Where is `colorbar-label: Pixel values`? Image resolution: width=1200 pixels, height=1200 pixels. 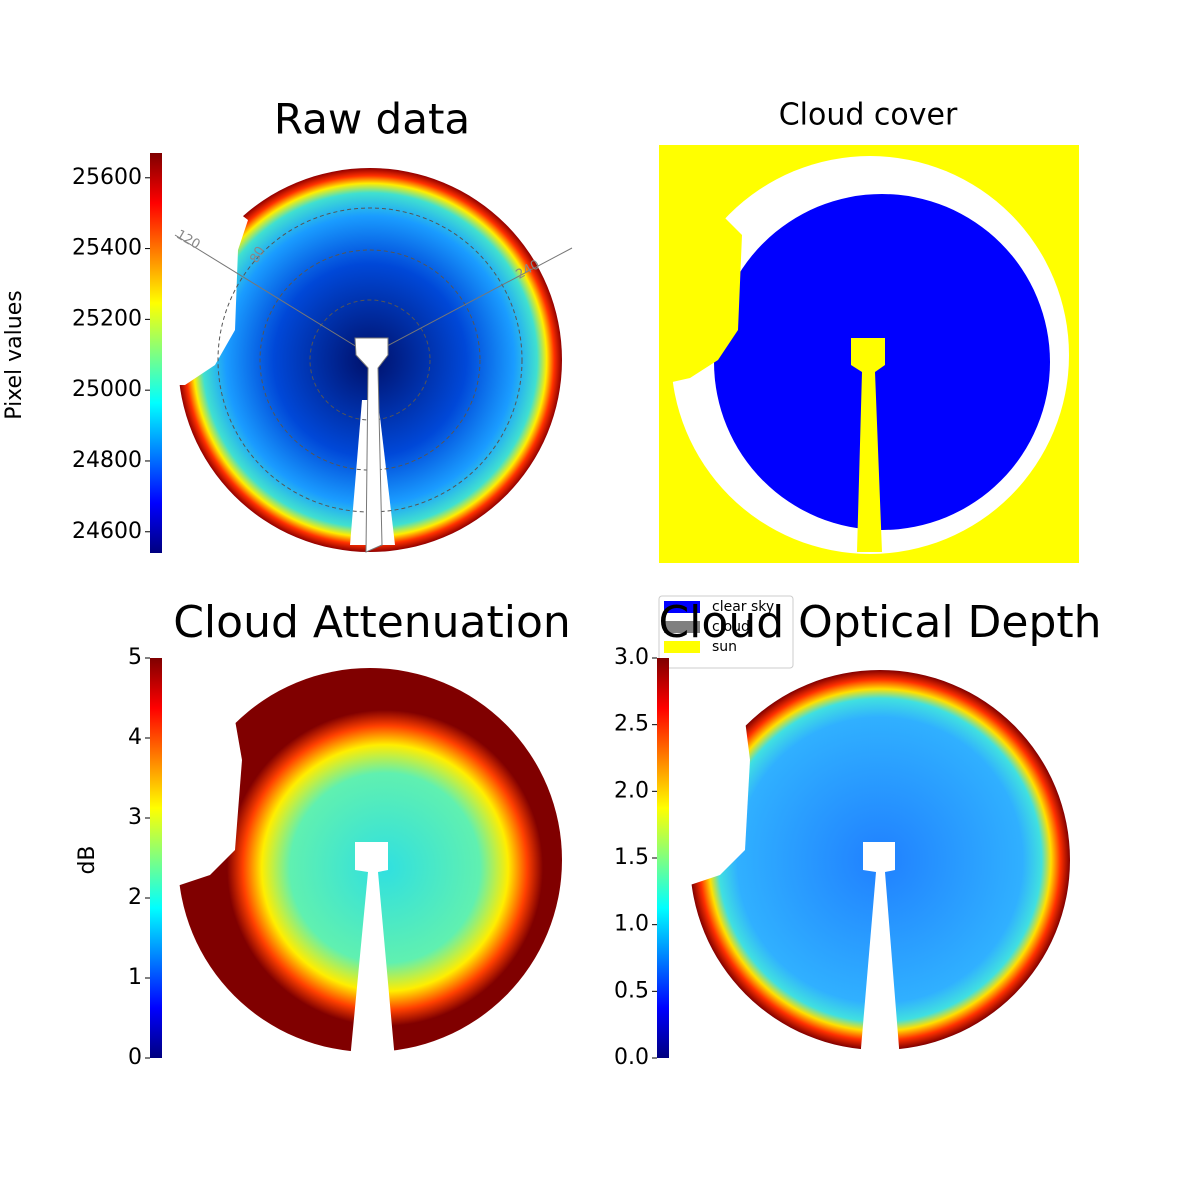
colorbar-label: Pixel values is located at coordinates (14, 354).